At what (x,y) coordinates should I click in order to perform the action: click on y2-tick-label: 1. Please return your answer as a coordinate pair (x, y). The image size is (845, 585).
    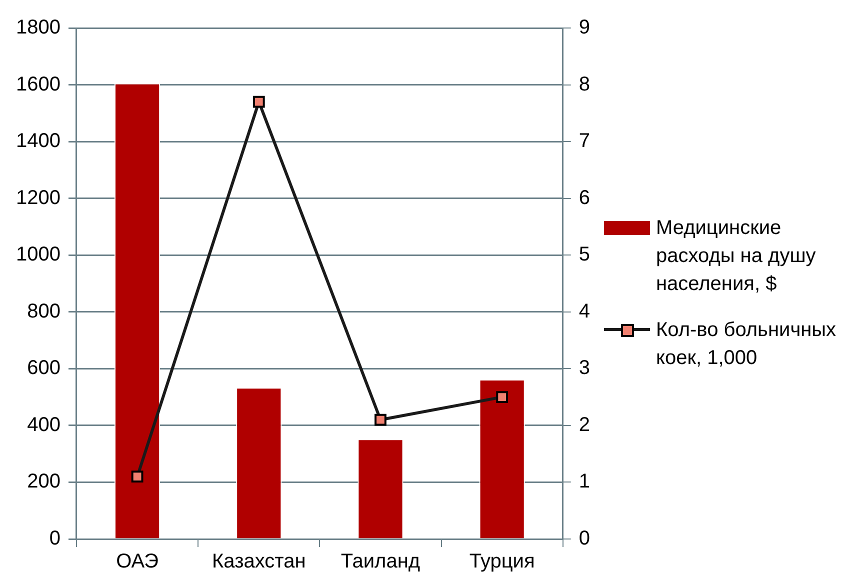
    Looking at the image, I should click on (584, 481).